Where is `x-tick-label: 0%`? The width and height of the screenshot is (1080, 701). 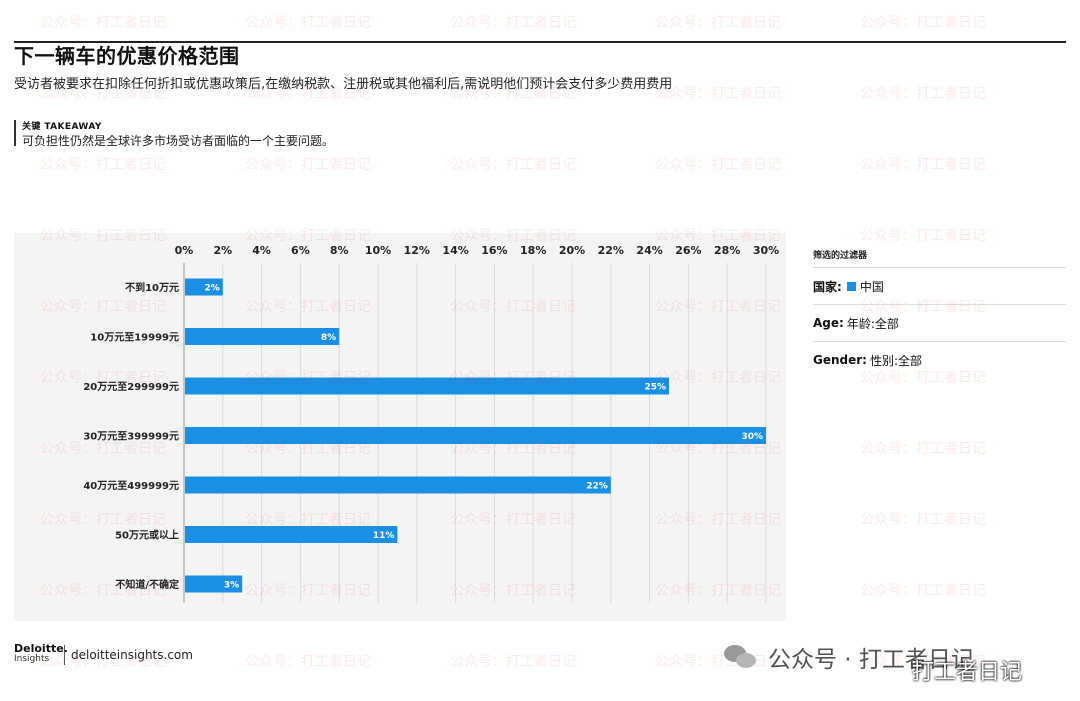 x-tick-label: 0% is located at coordinates (184, 250).